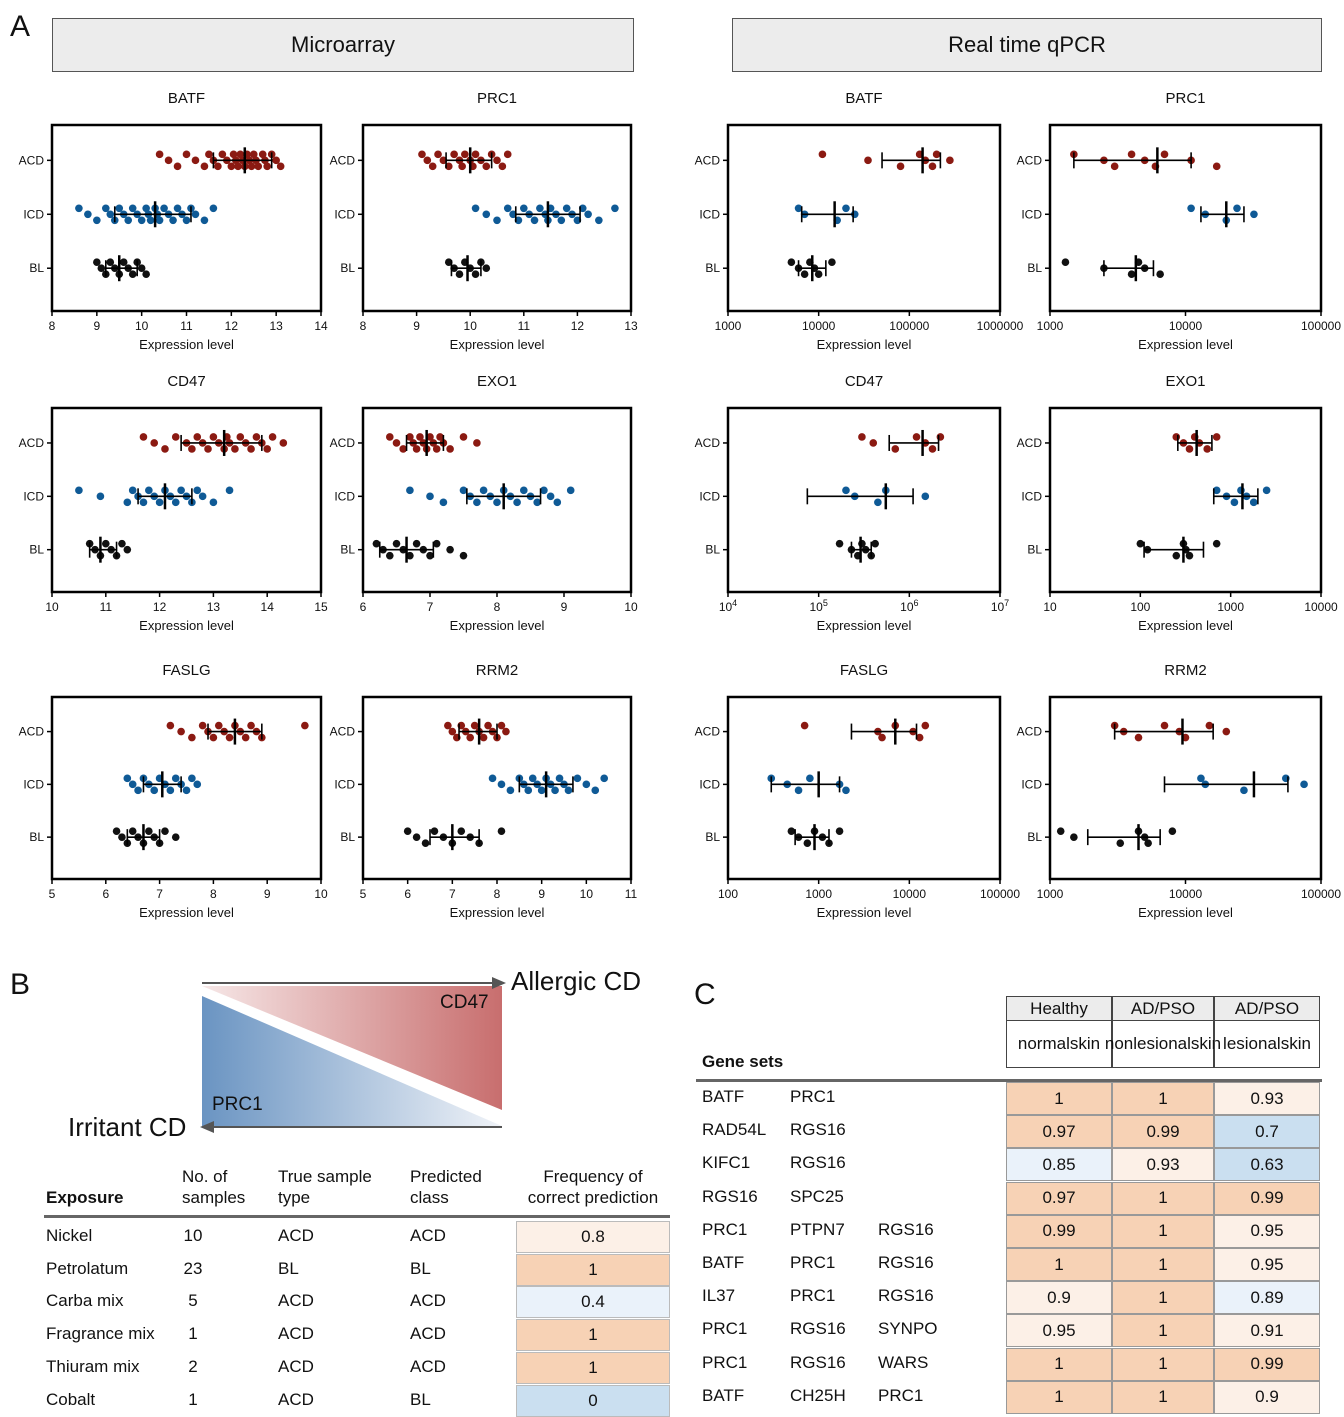 The height and width of the screenshot is (1417, 1344). What do you see at coordinates (237, 1104) in the screenshot?
I see `prc1-label: PRC1` at bounding box center [237, 1104].